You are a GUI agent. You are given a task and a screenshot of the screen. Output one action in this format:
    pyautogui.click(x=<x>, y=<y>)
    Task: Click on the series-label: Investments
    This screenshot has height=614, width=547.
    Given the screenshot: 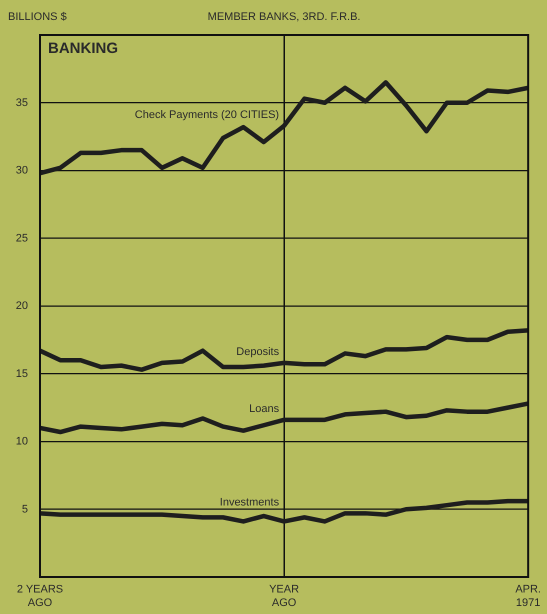 What is the action you would take?
    pyautogui.click(x=250, y=502)
    